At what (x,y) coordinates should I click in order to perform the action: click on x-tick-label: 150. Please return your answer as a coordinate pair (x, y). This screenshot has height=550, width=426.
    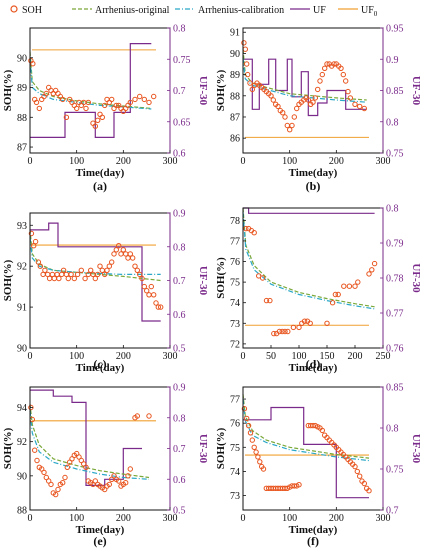
    Looking at the image, I should click on (327, 356).